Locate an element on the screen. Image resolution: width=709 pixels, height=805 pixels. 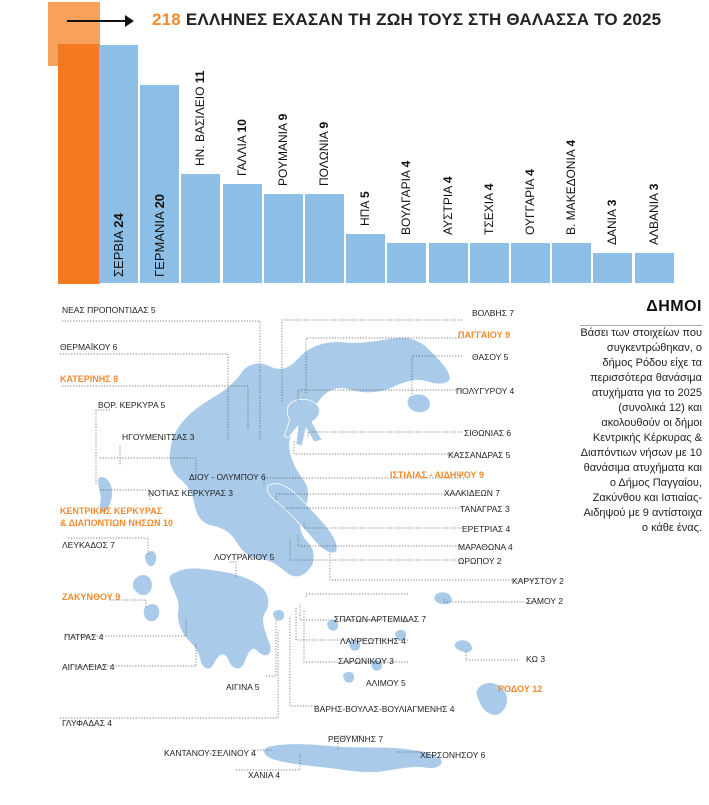
bar-label: ΓΕΡΜΑΝΙΑ 20 is located at coordinates (159, 235).